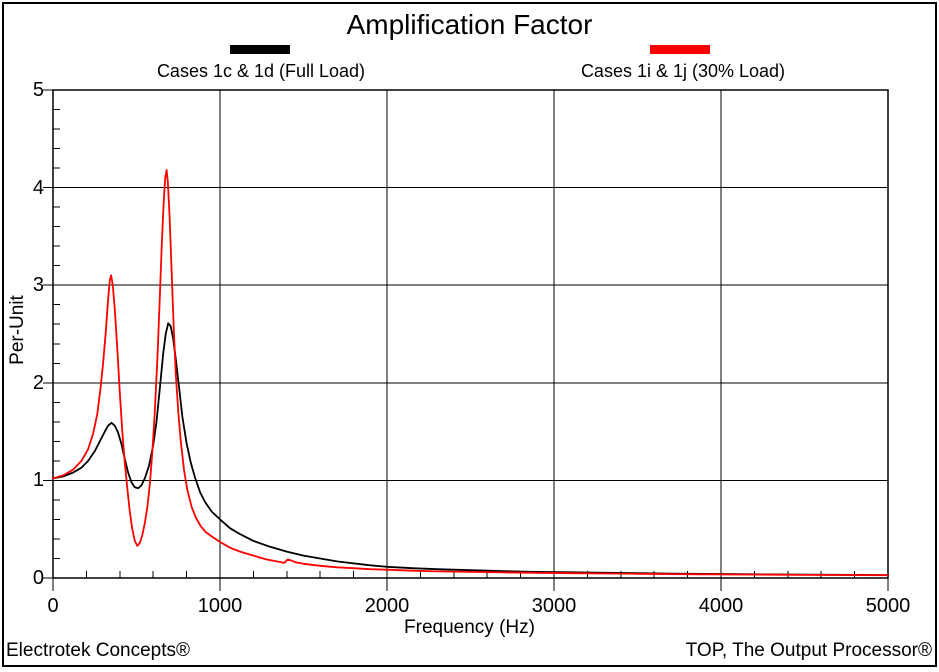 The height and width of the screenshot is (672, 939). Describe the element at coordinates (38, 480) in the screenshot. I see `y-tick-label: 1` at that location.